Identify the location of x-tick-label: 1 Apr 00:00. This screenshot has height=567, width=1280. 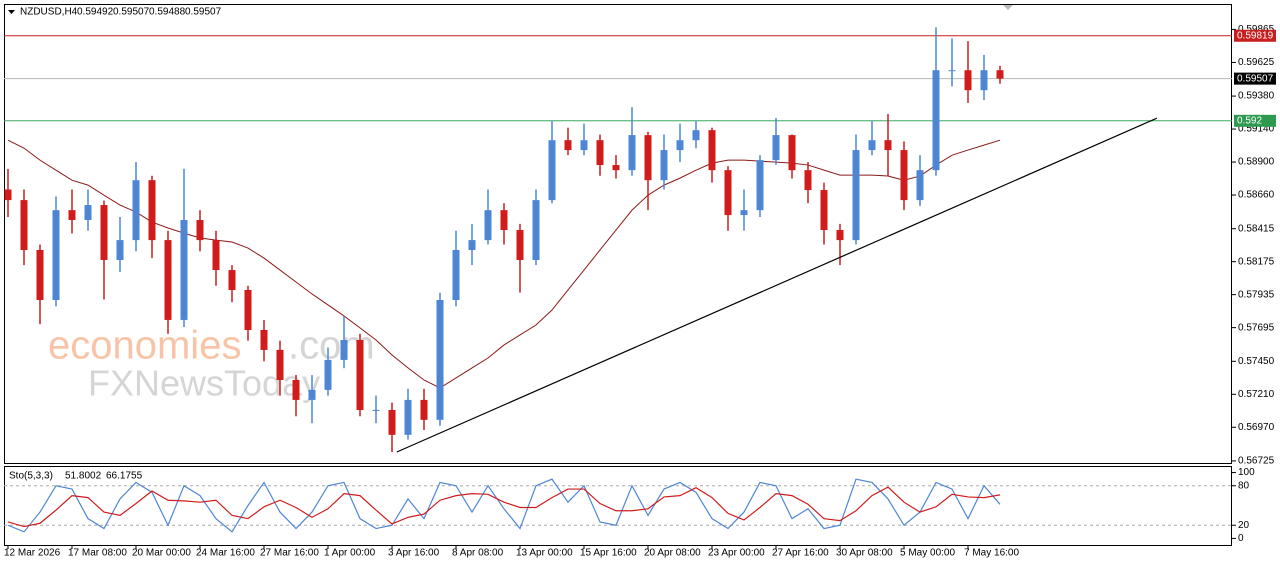
(350, 553).